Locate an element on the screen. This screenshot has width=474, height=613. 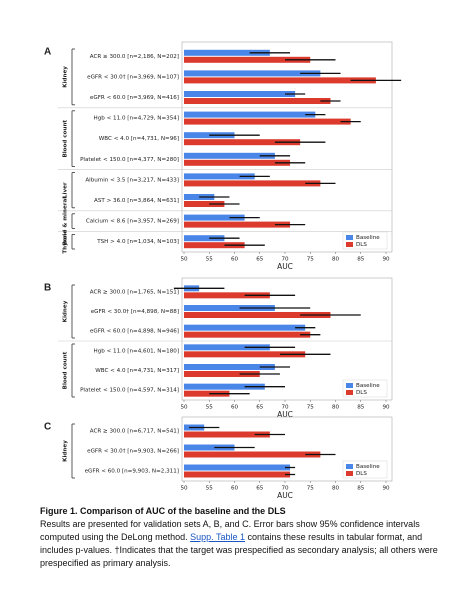
panel-label: A is located at coordinates (47, 52).